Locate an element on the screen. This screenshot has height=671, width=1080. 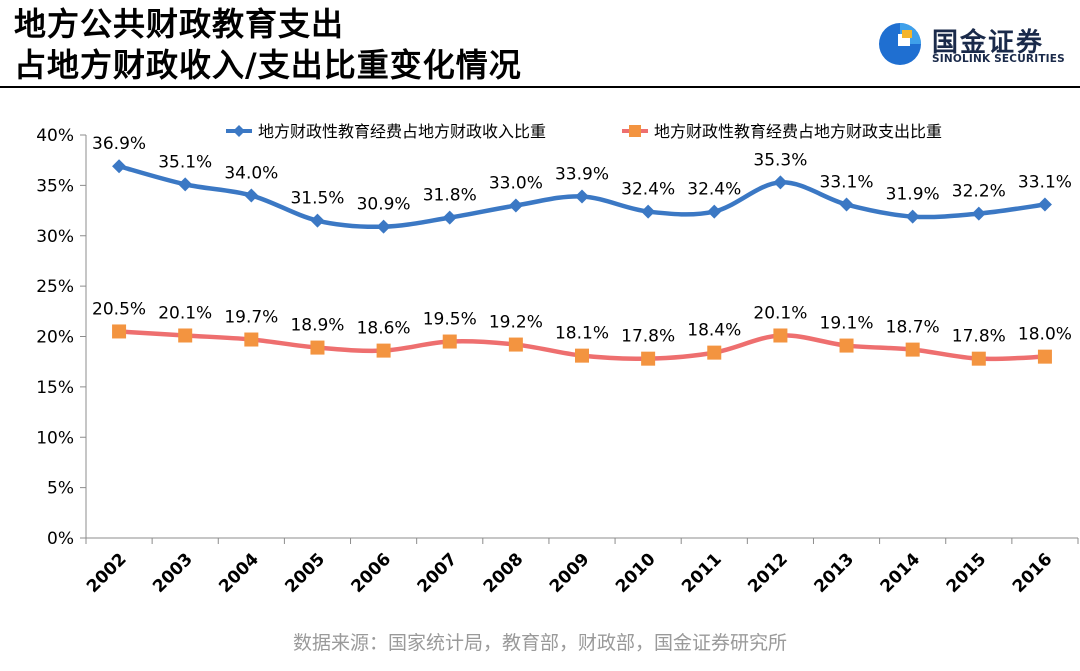
legend-label: 地方财政性教育经费占地方财政收入比重 is located at coordinates (402, 131).